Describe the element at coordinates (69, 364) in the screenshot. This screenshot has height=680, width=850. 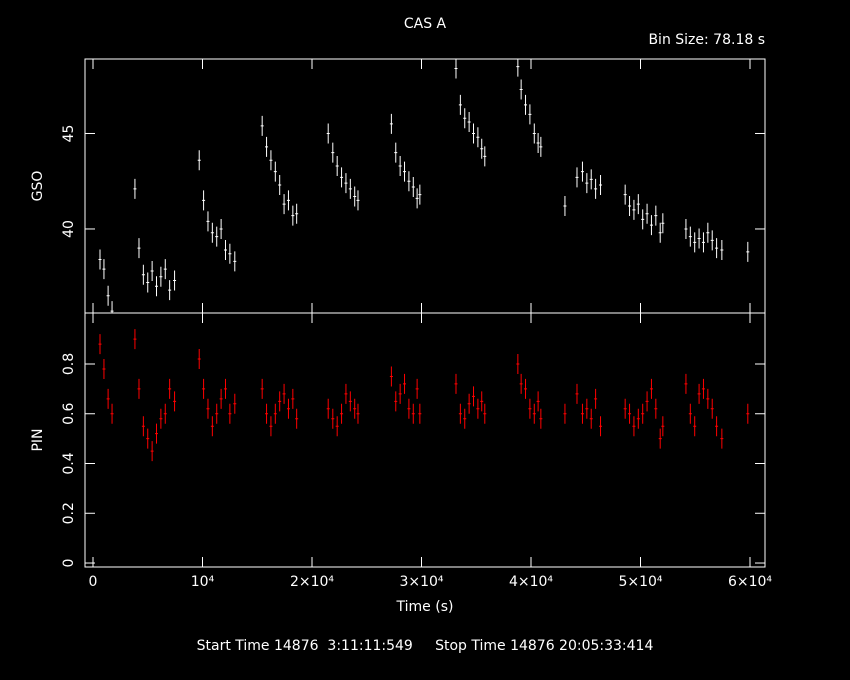
I see `y-tick-label: 0.8` at that location.